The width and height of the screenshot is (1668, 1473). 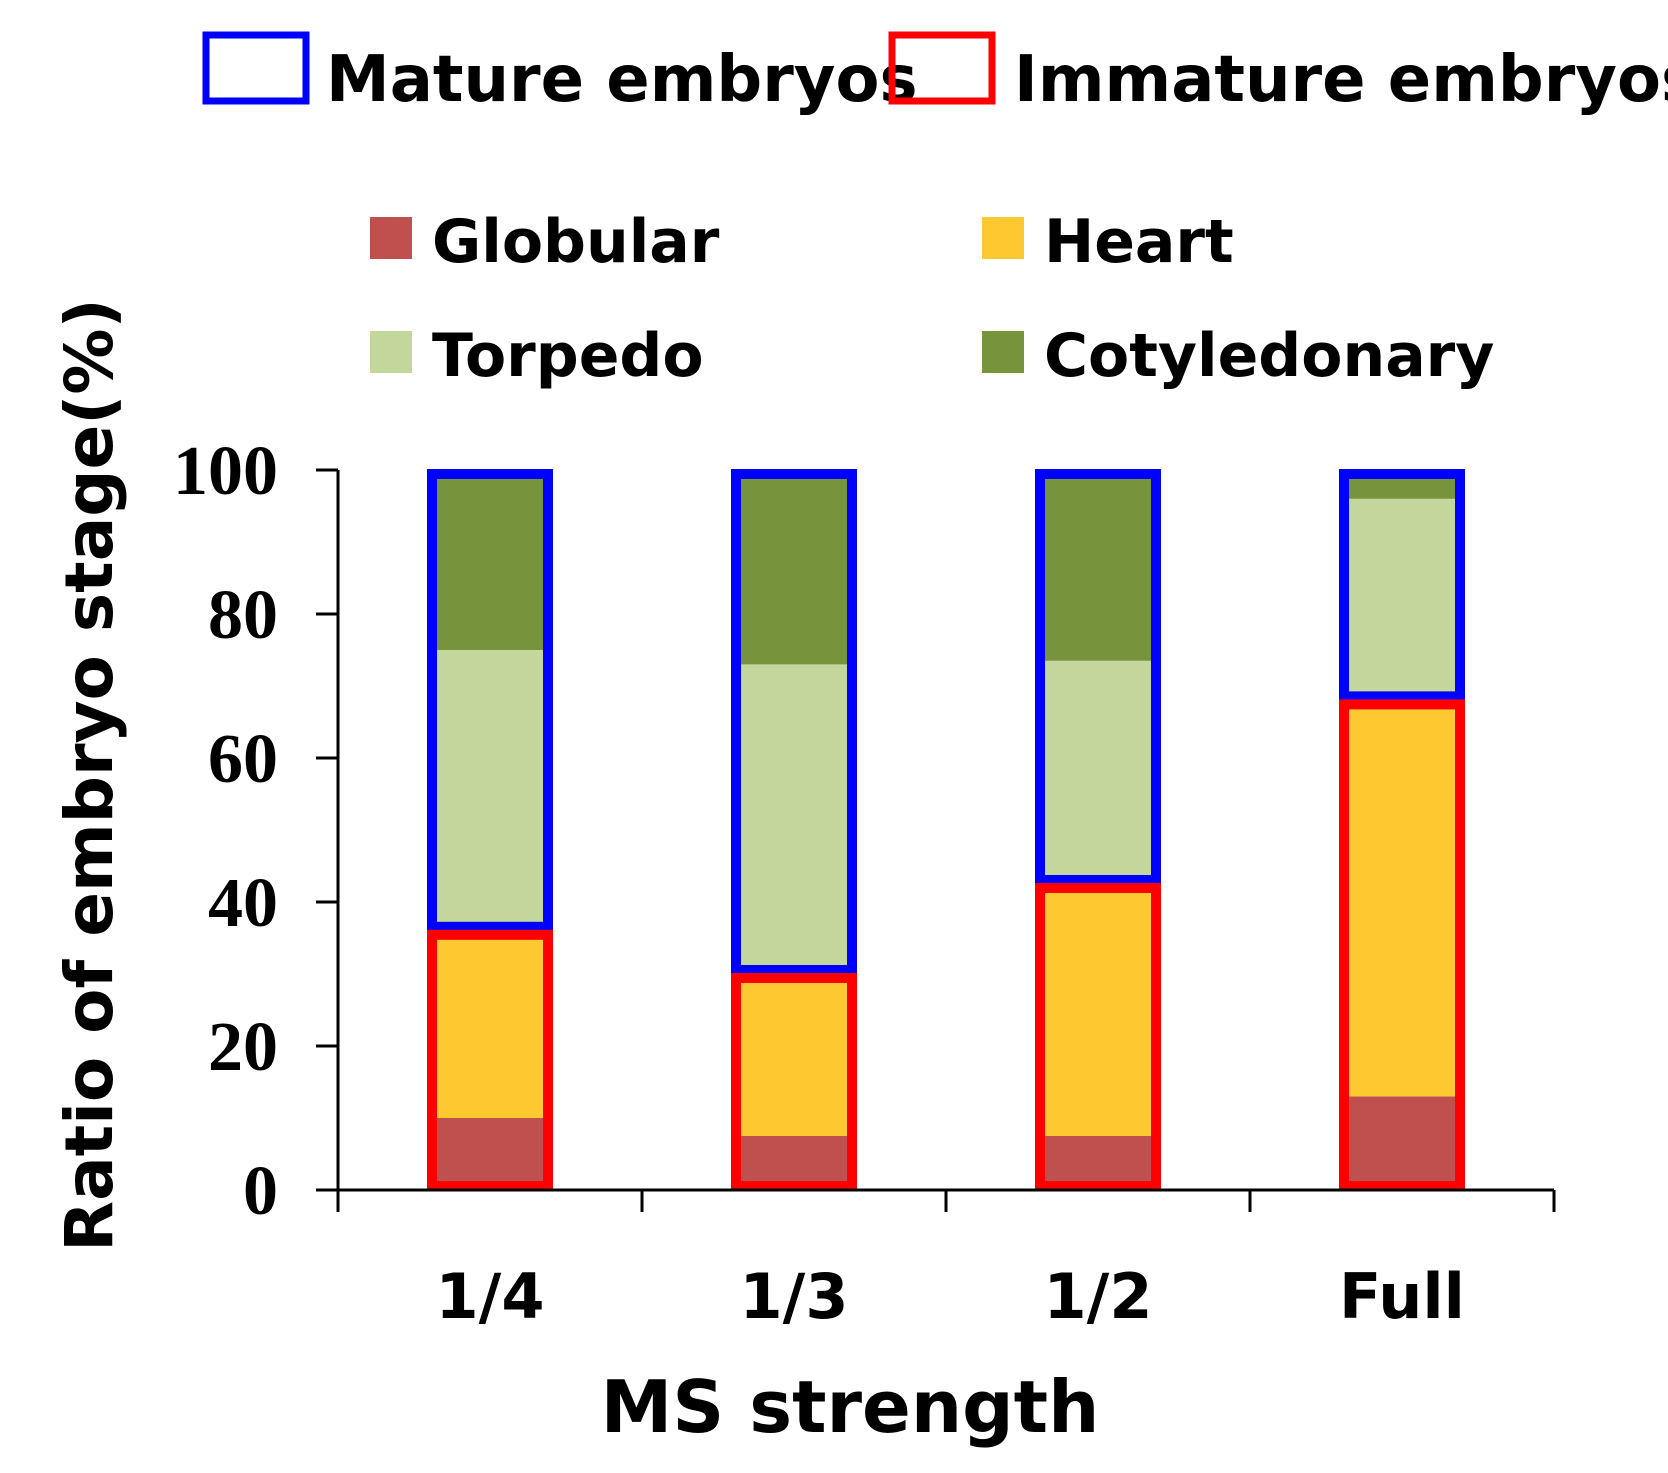 What do you see at coordinates (942, 68) in the screenshot?
I see `legend-swatch-immature` at bounding box center [942, 68].